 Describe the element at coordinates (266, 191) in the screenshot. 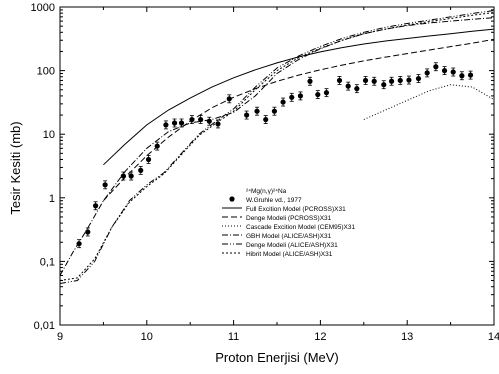

I see `legend-reaction-label: ²⁴Mg(n,γ)²⁴Na` at that location.